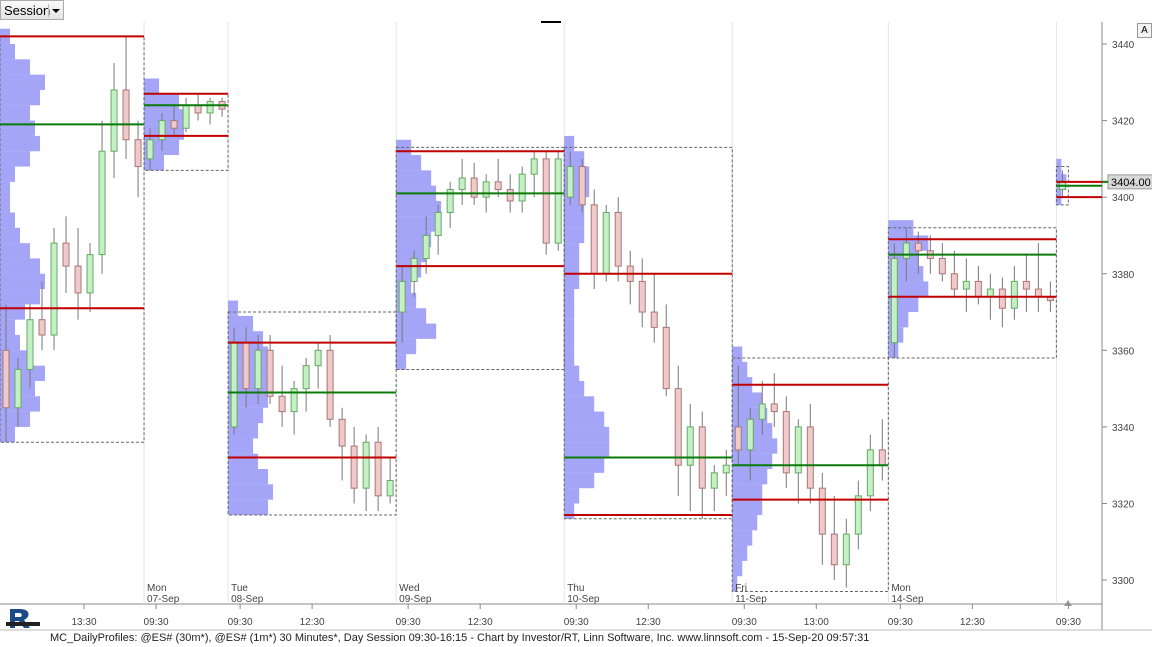 The image size is (1152, 647). Describe the element at coordinates (415, 599) in the screenshot. I see `date-label: 09-Sep` at that location.